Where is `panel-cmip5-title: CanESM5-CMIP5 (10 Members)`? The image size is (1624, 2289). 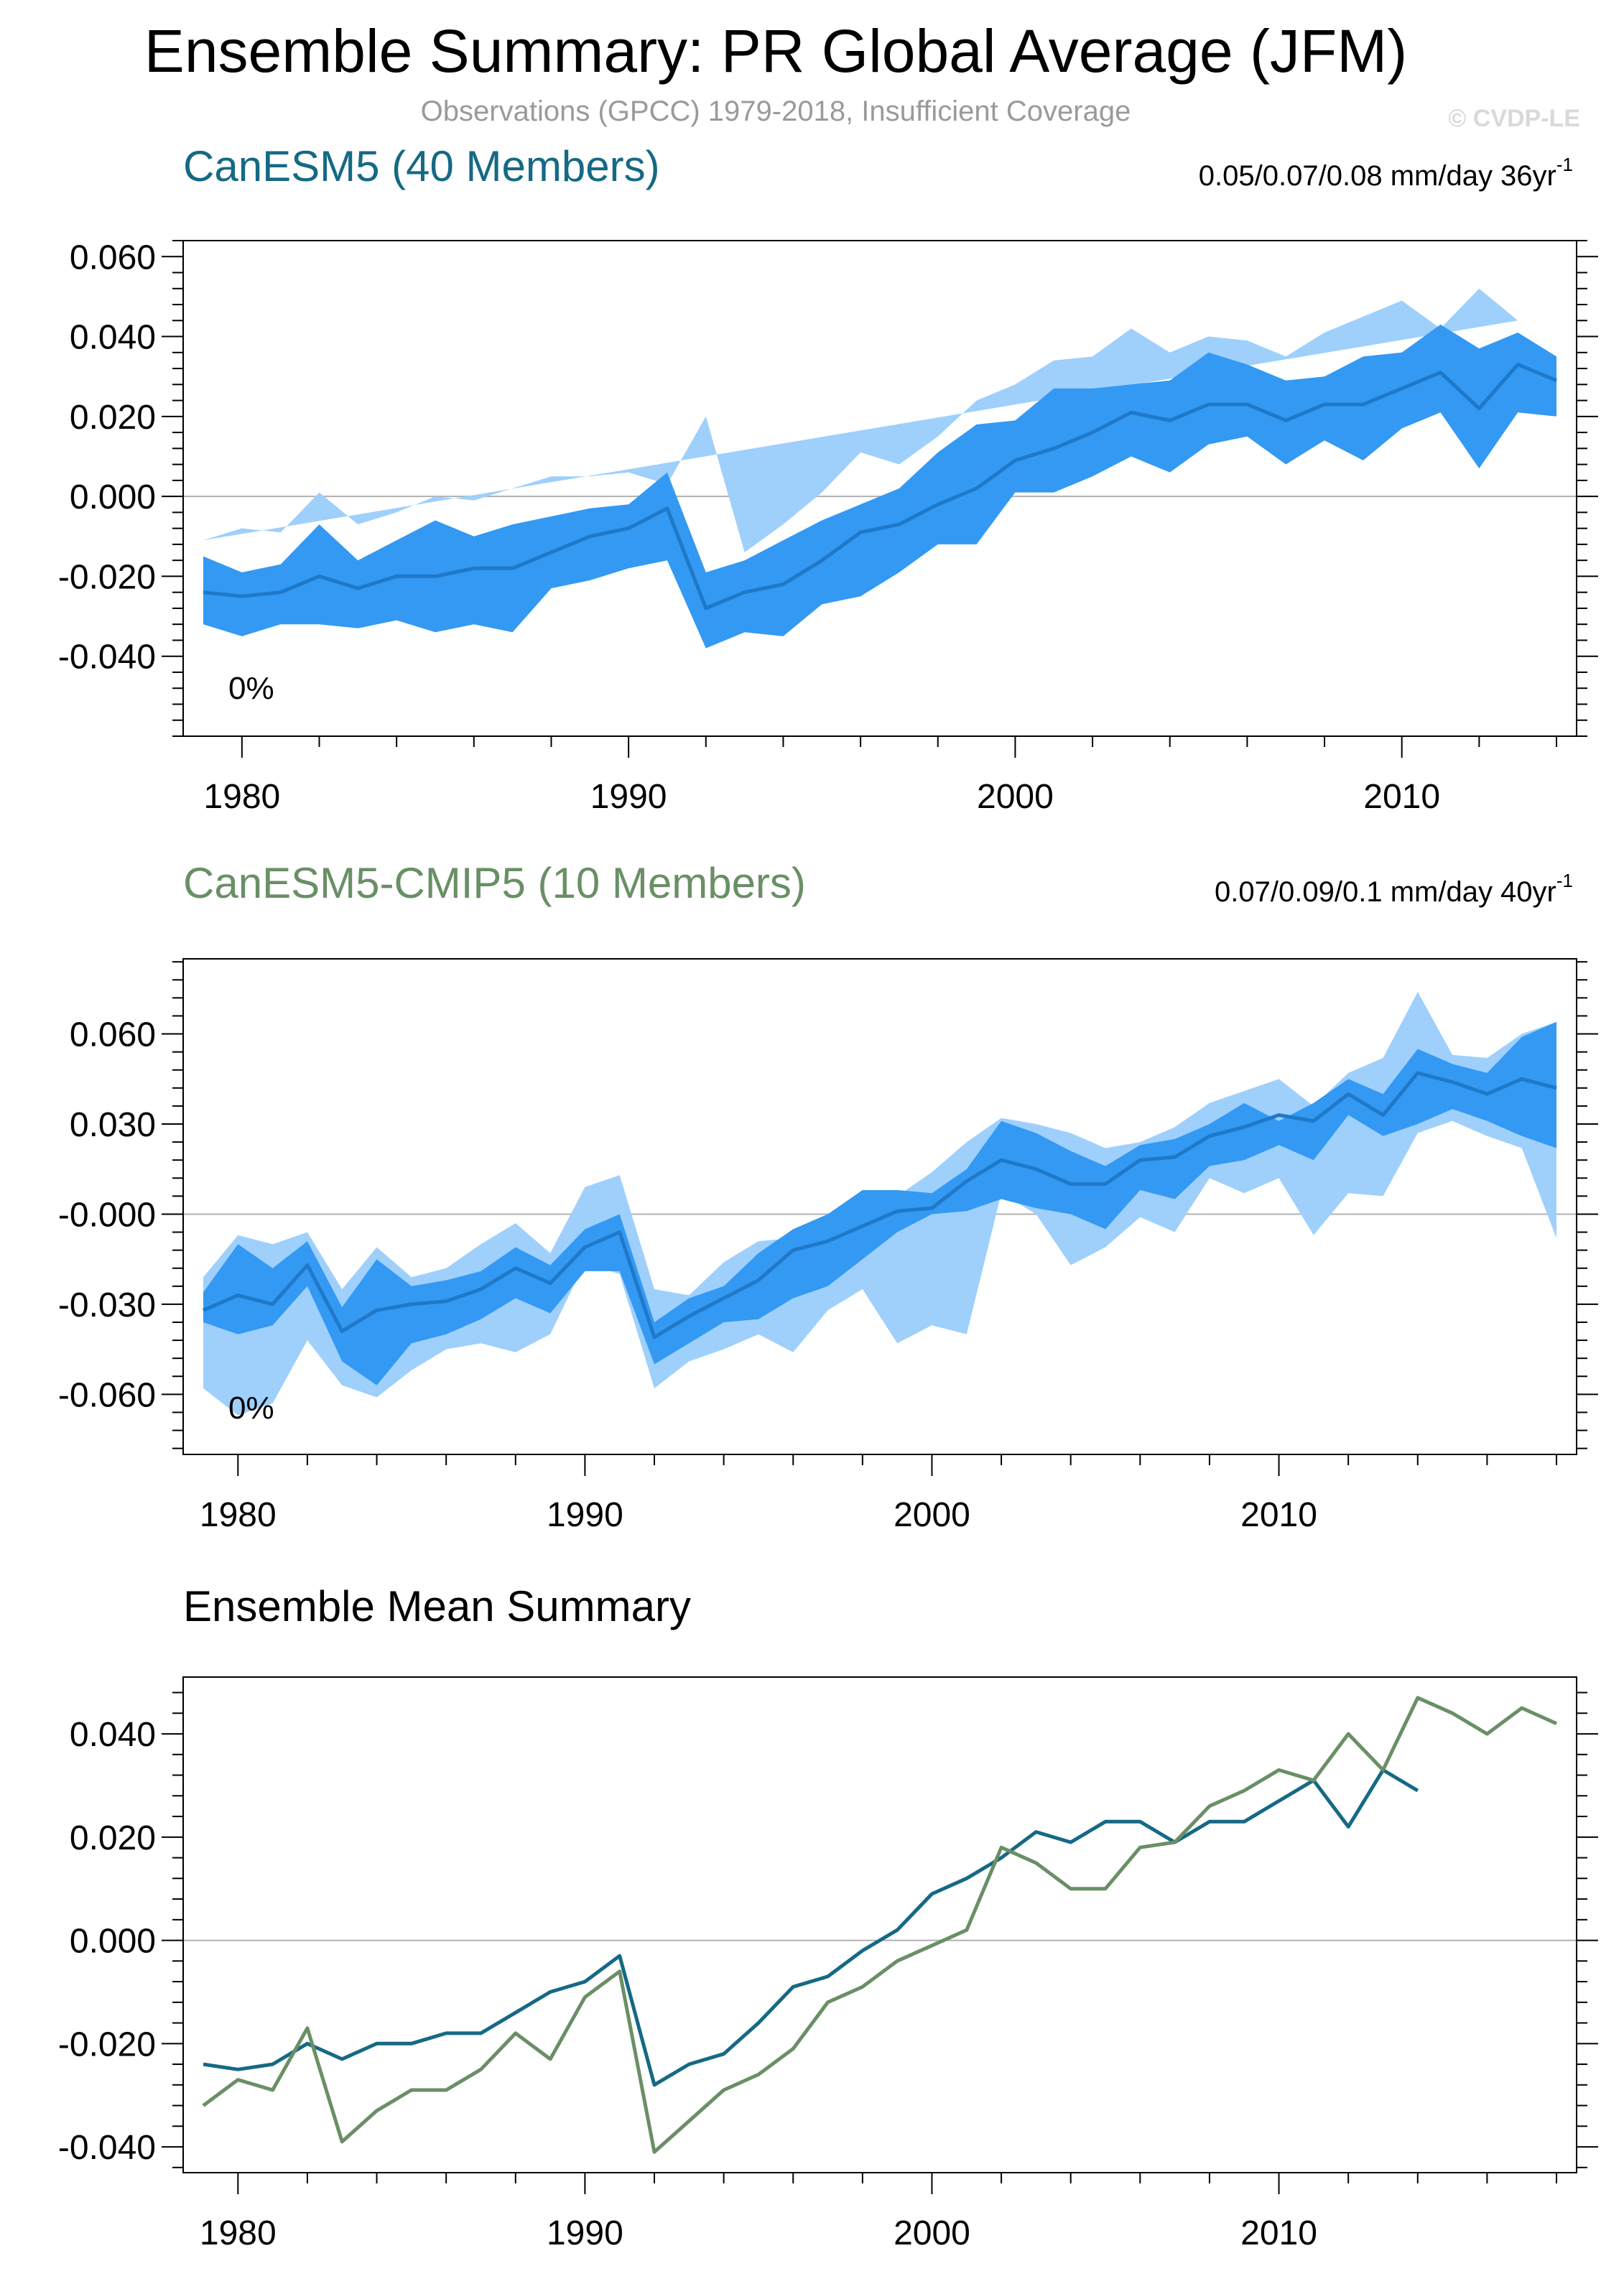
panel-cmip5-title: CanESM5-CMIP5 (10 Members) is located at coordinates (494, 883).